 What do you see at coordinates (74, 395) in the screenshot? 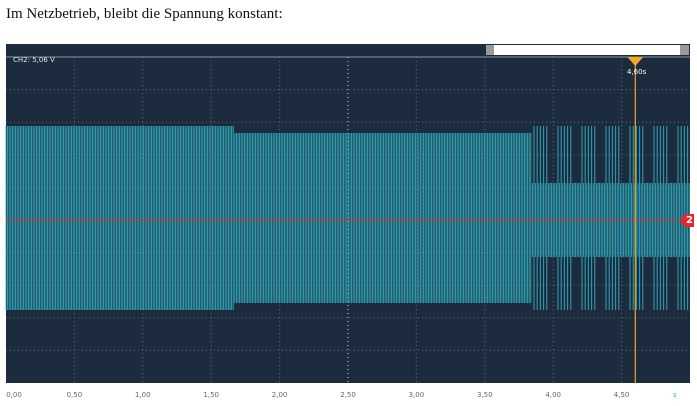
I see `x-tick-label: 0,50` at bounding box center [74, 395].